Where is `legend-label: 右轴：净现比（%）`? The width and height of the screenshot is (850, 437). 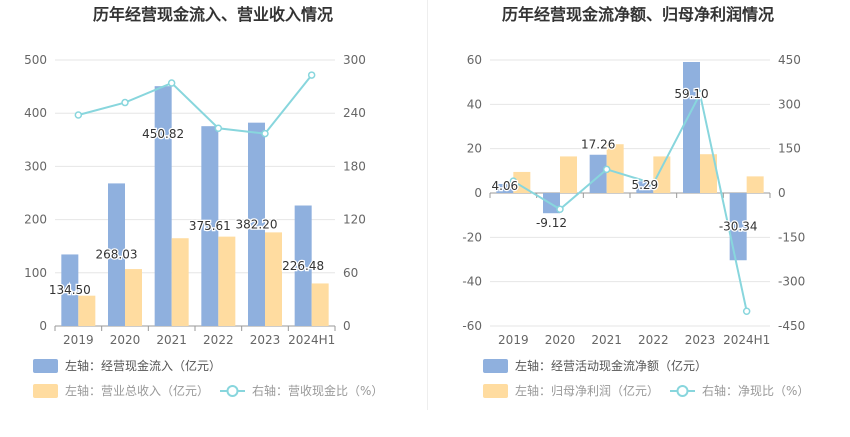
legend-label: 右轴：净现比（%） is located at coordinates (755, 390).